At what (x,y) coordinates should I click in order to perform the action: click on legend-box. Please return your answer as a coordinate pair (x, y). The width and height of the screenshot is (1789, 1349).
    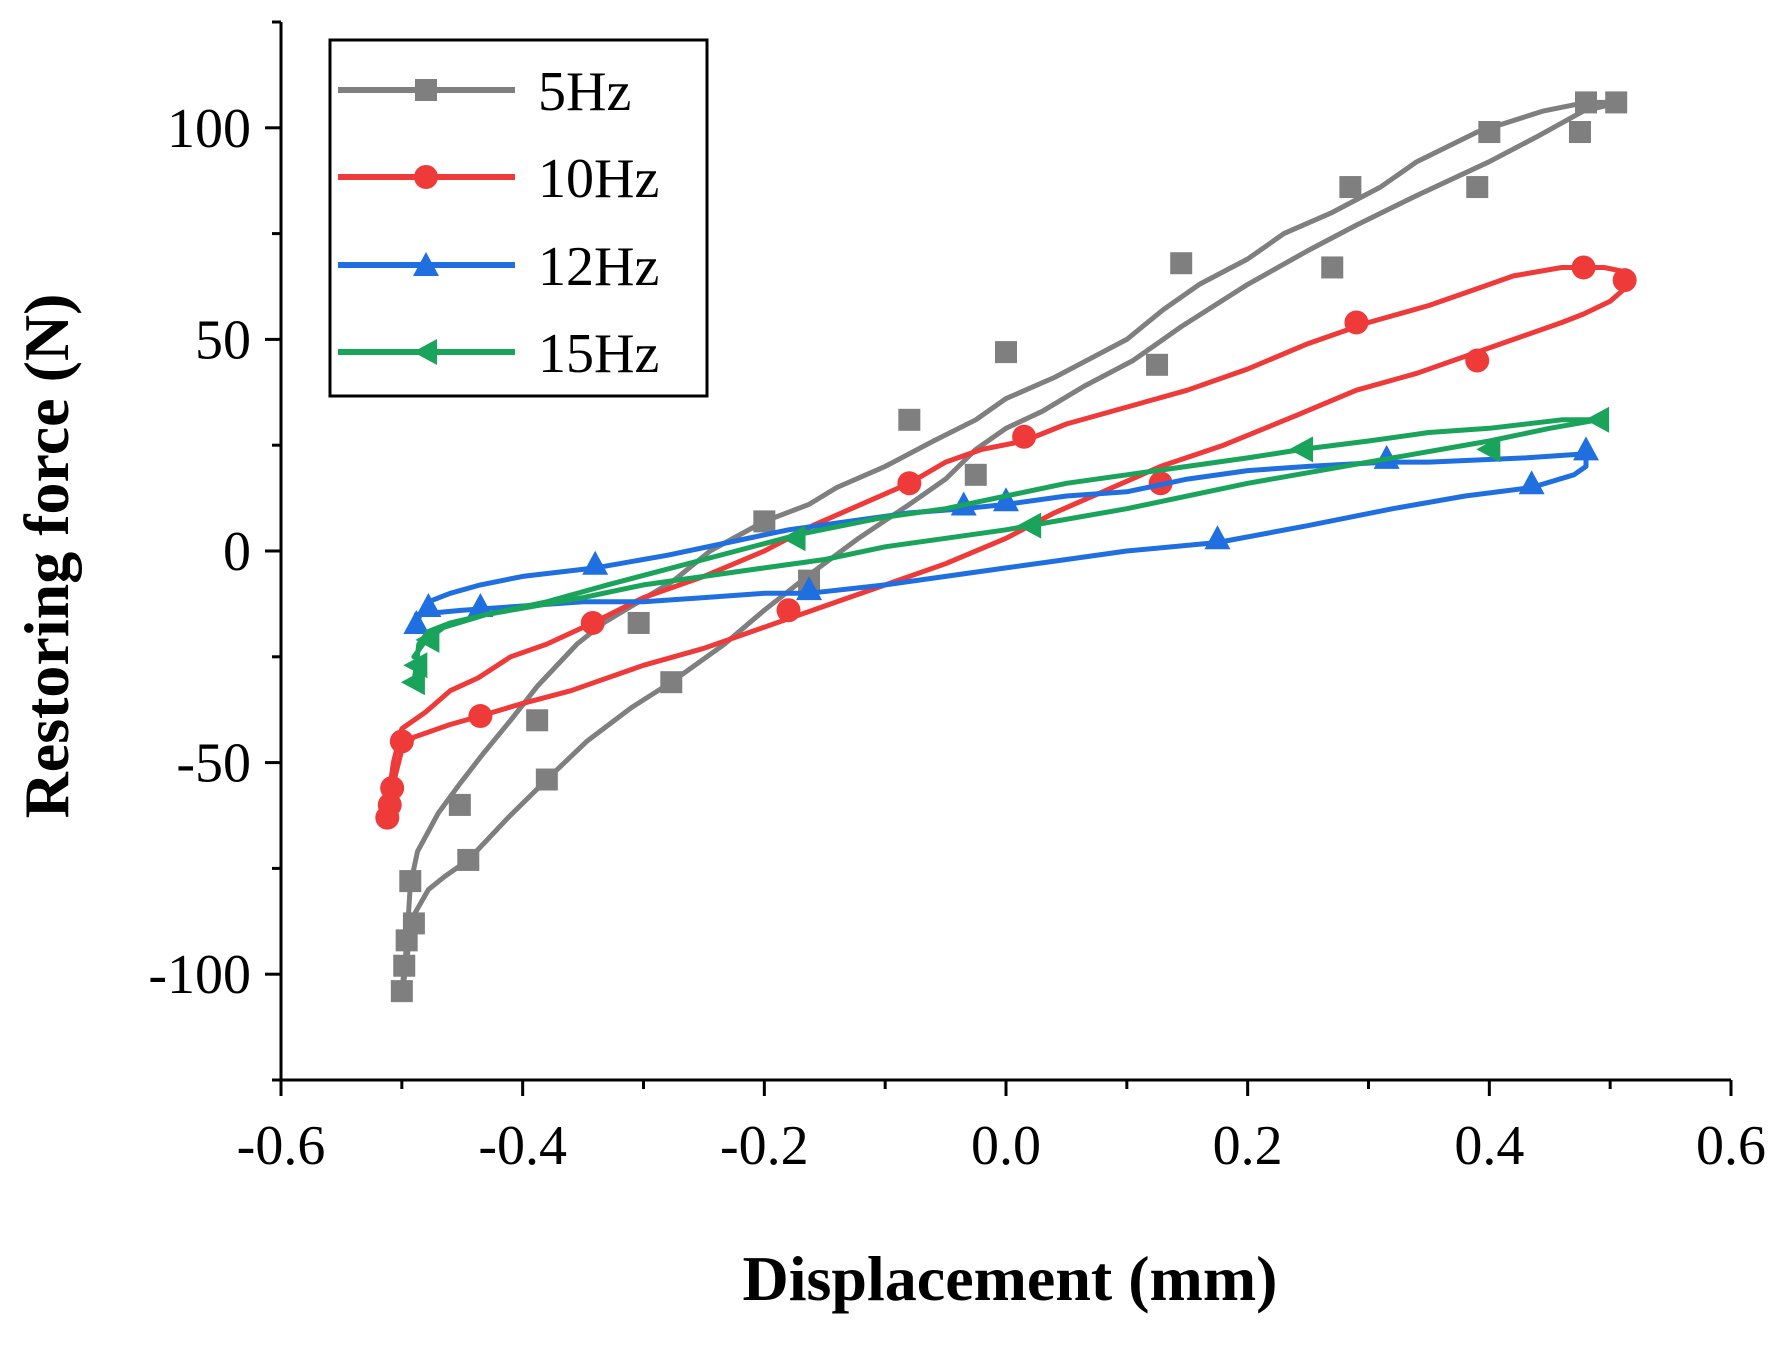
    Looking at the image, I should click on (518, 218).